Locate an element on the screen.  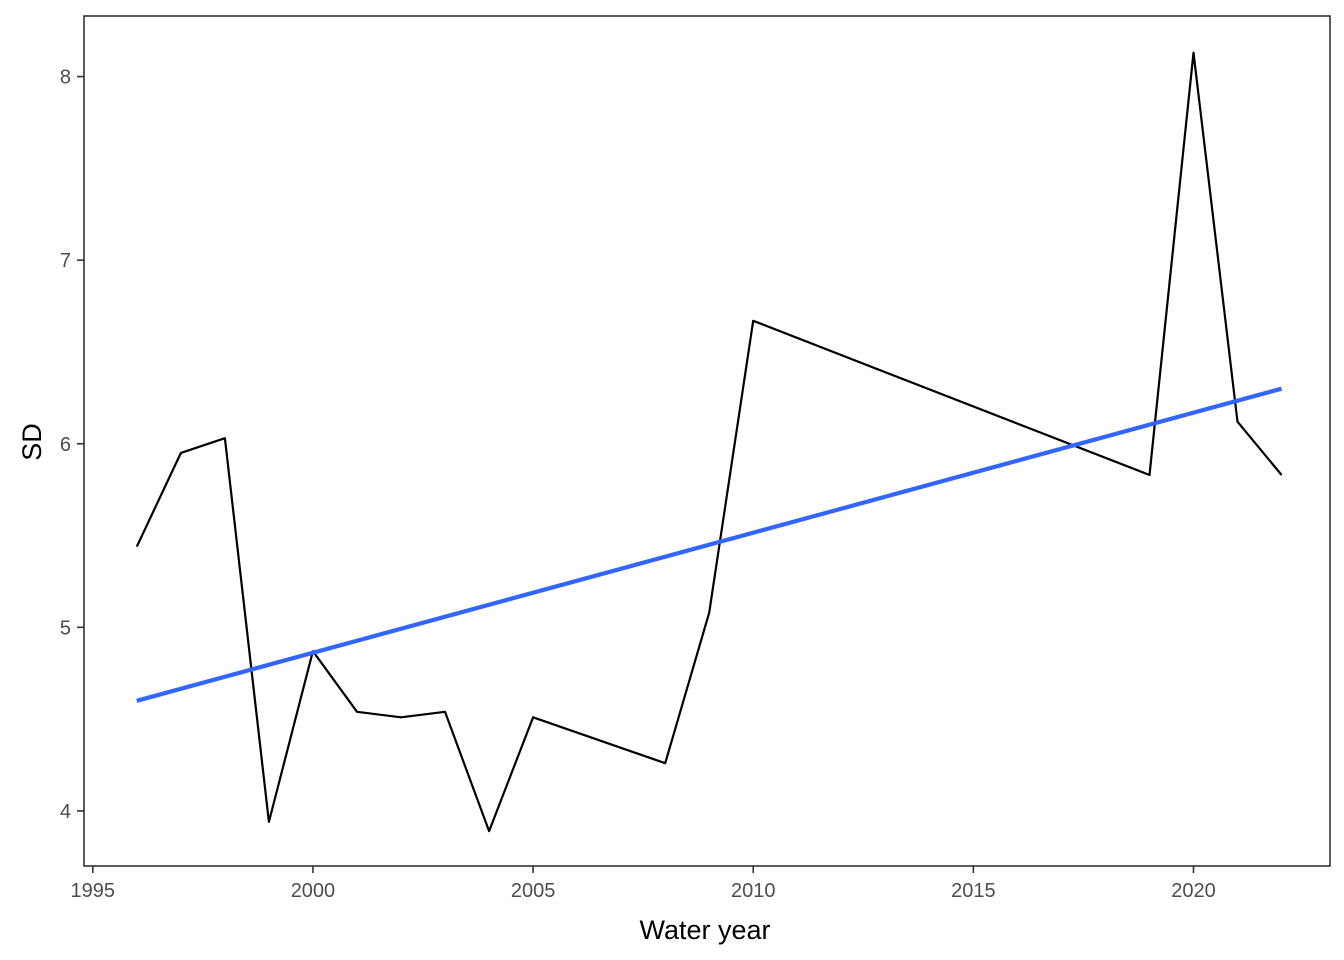
x-tick-label: 2000 is located at coordinates (313, 891).